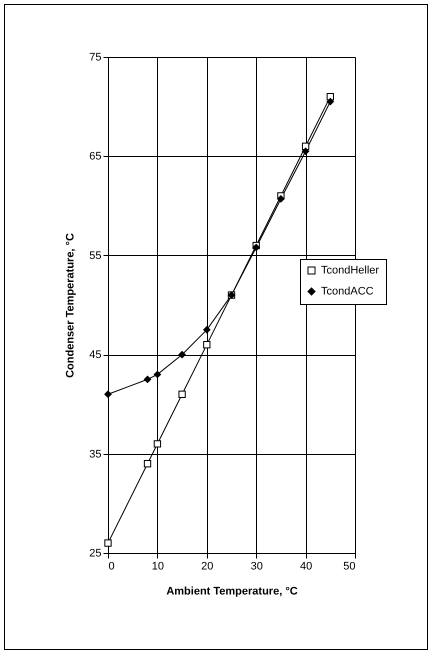 The width and height of the screenshot is (434, 656). I want to click on x-tick-label: 10, so click(158, 566).